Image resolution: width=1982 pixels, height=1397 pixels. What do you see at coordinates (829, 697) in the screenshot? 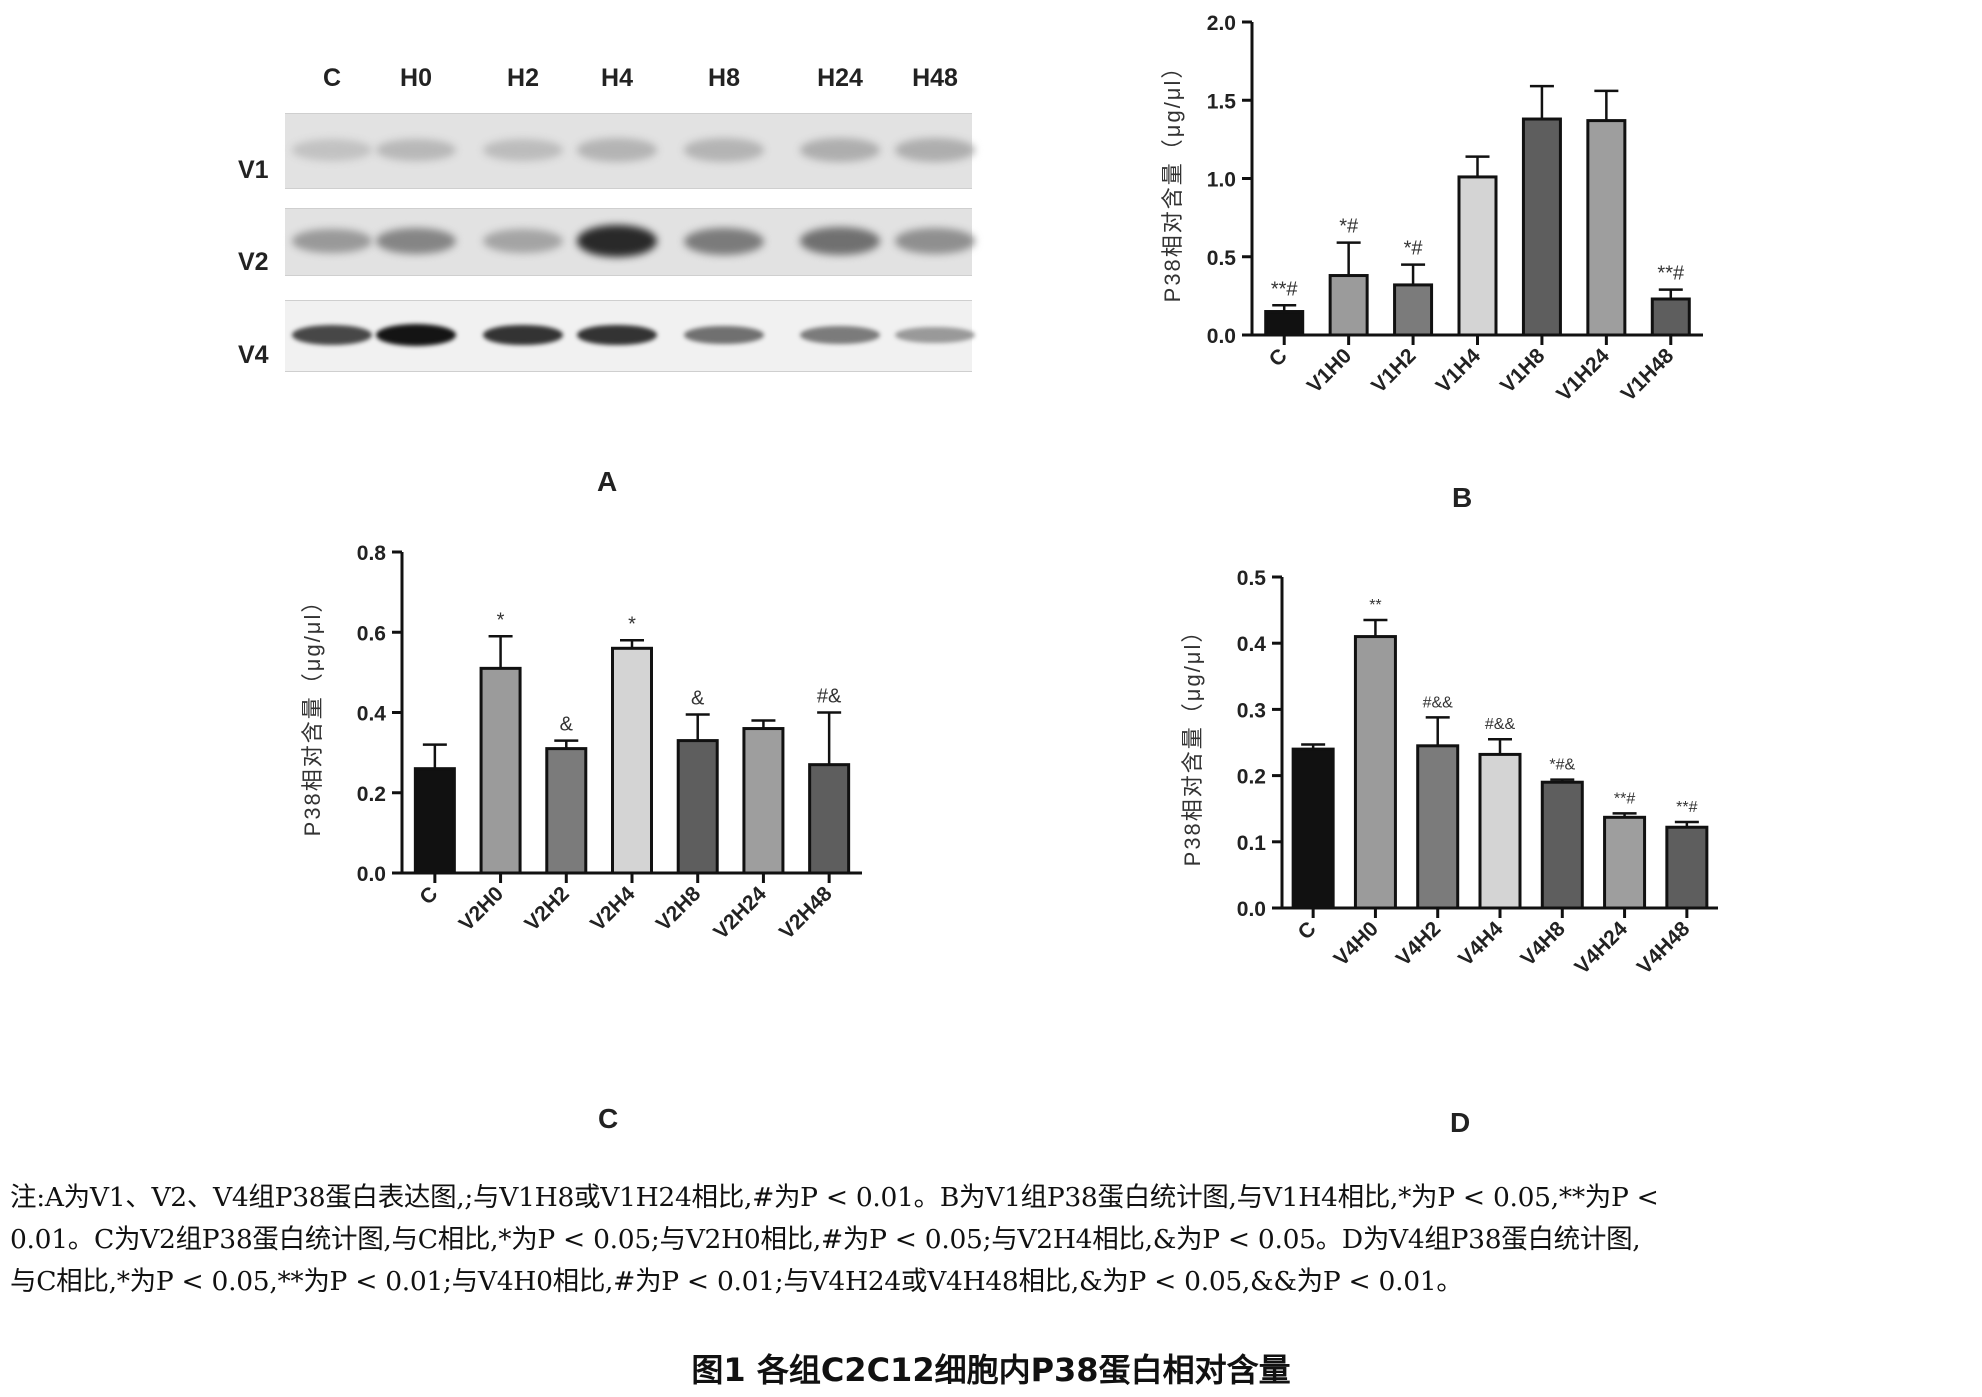
I see `significance-label: #&` at bounding box center [829, 697].